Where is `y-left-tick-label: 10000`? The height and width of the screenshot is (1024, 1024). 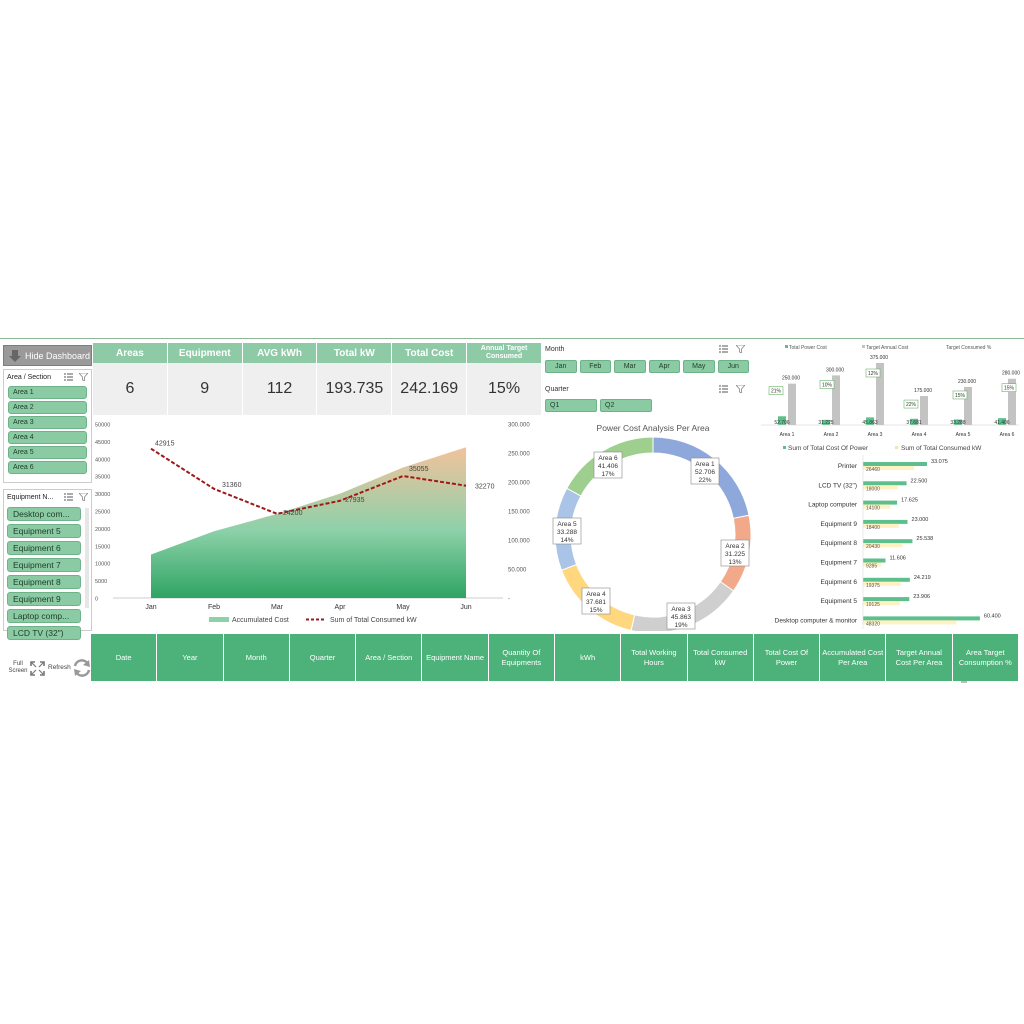
y-left-tick-label: 10000 is located at coordinates (102, 565).